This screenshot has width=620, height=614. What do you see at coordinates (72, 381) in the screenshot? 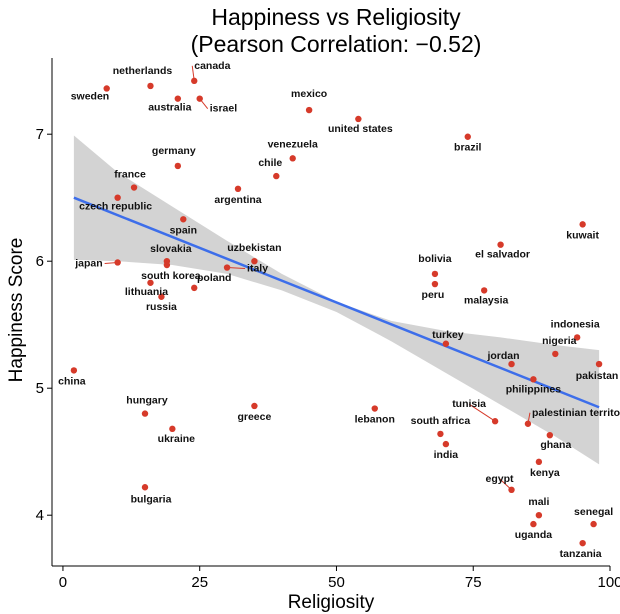
I see `point-label-china: china` at bounding box center [72, 381].